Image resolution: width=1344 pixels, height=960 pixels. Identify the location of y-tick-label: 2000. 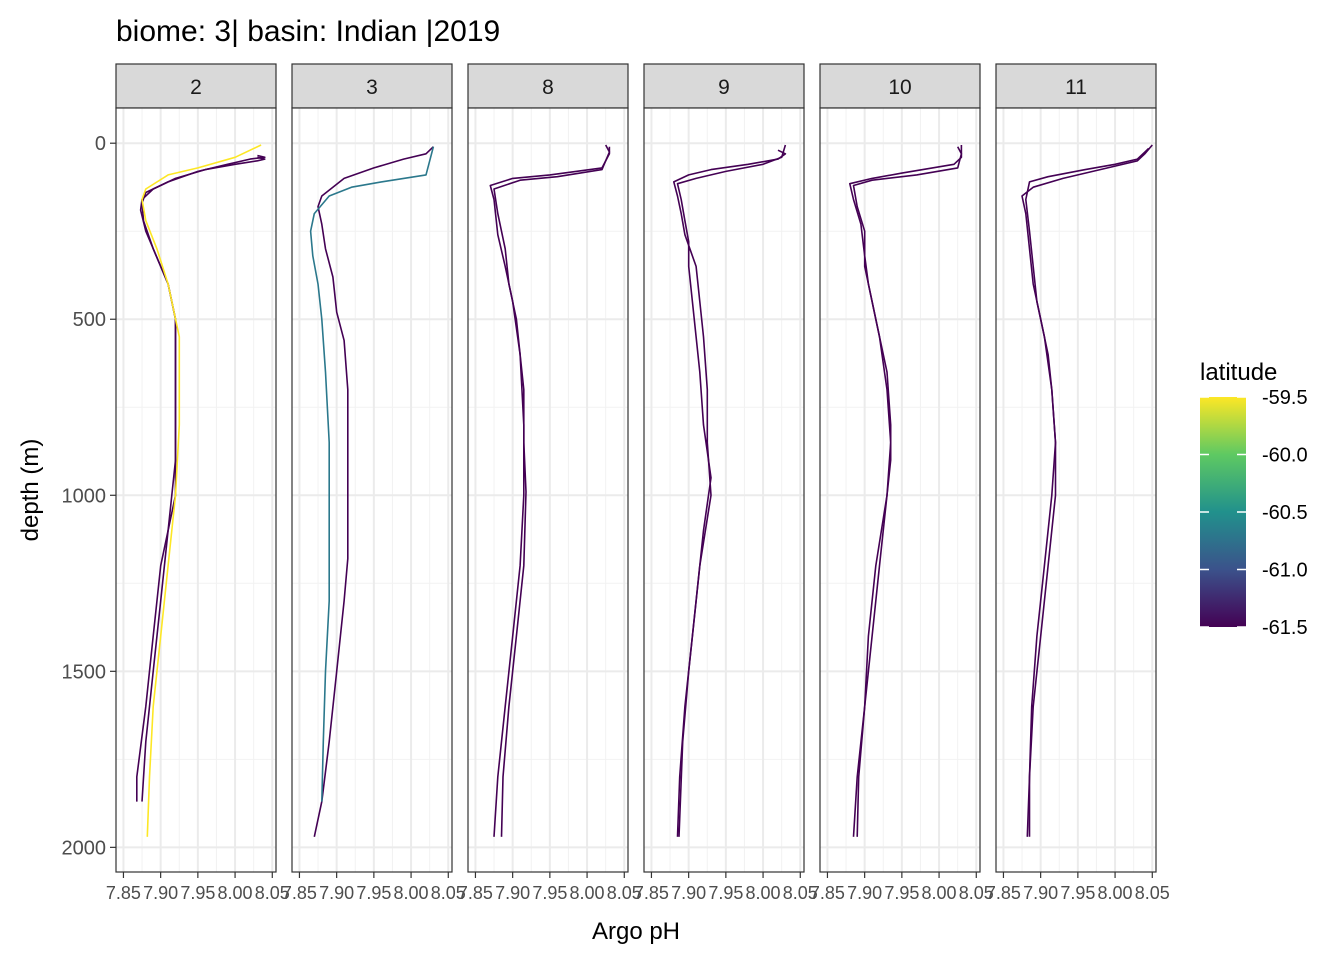
(84, 848).